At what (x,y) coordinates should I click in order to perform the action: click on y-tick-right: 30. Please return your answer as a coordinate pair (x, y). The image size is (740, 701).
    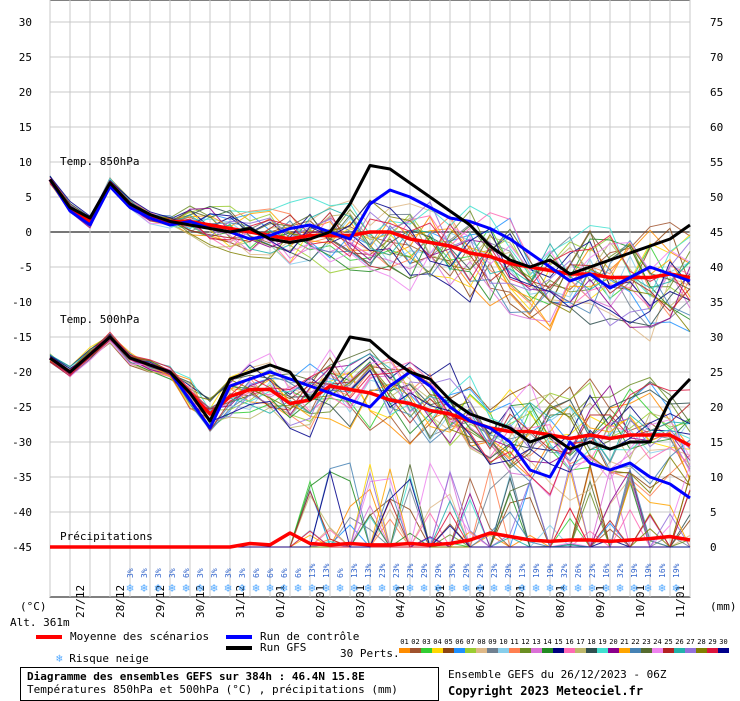
    Looking at the image, I should click on (716, 337).